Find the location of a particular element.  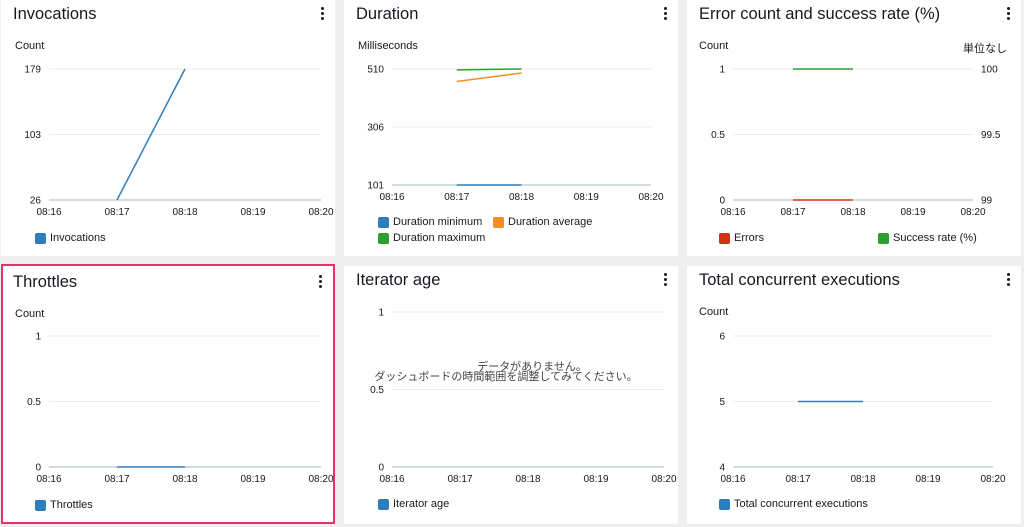

legend-item: Invocations is located at coordinates (70, 238).